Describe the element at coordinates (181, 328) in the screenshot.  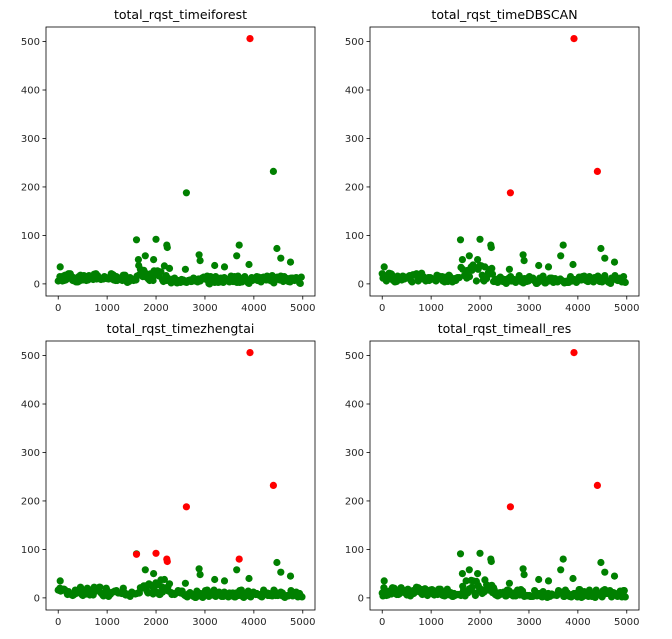
I see `chart-title: total_rqst_timezhengtai` at that location.